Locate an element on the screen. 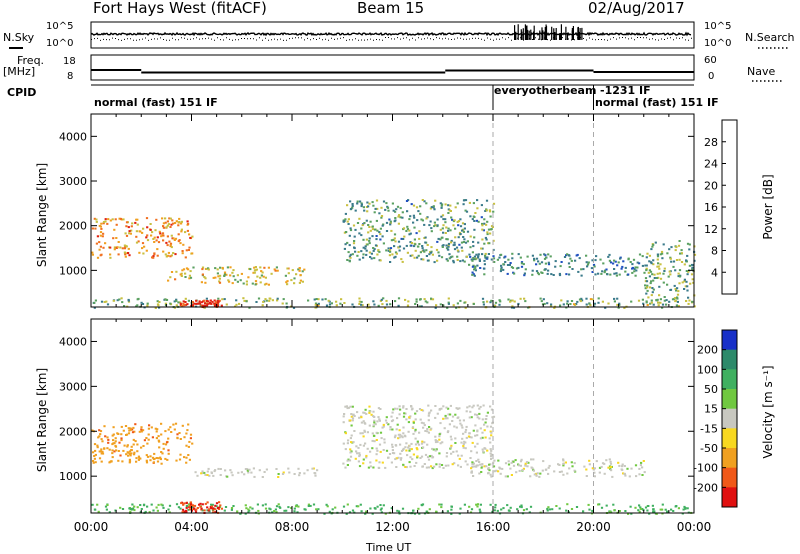  velocity-panel-ytick-label: 3000 is located at coordinates (73, 386).